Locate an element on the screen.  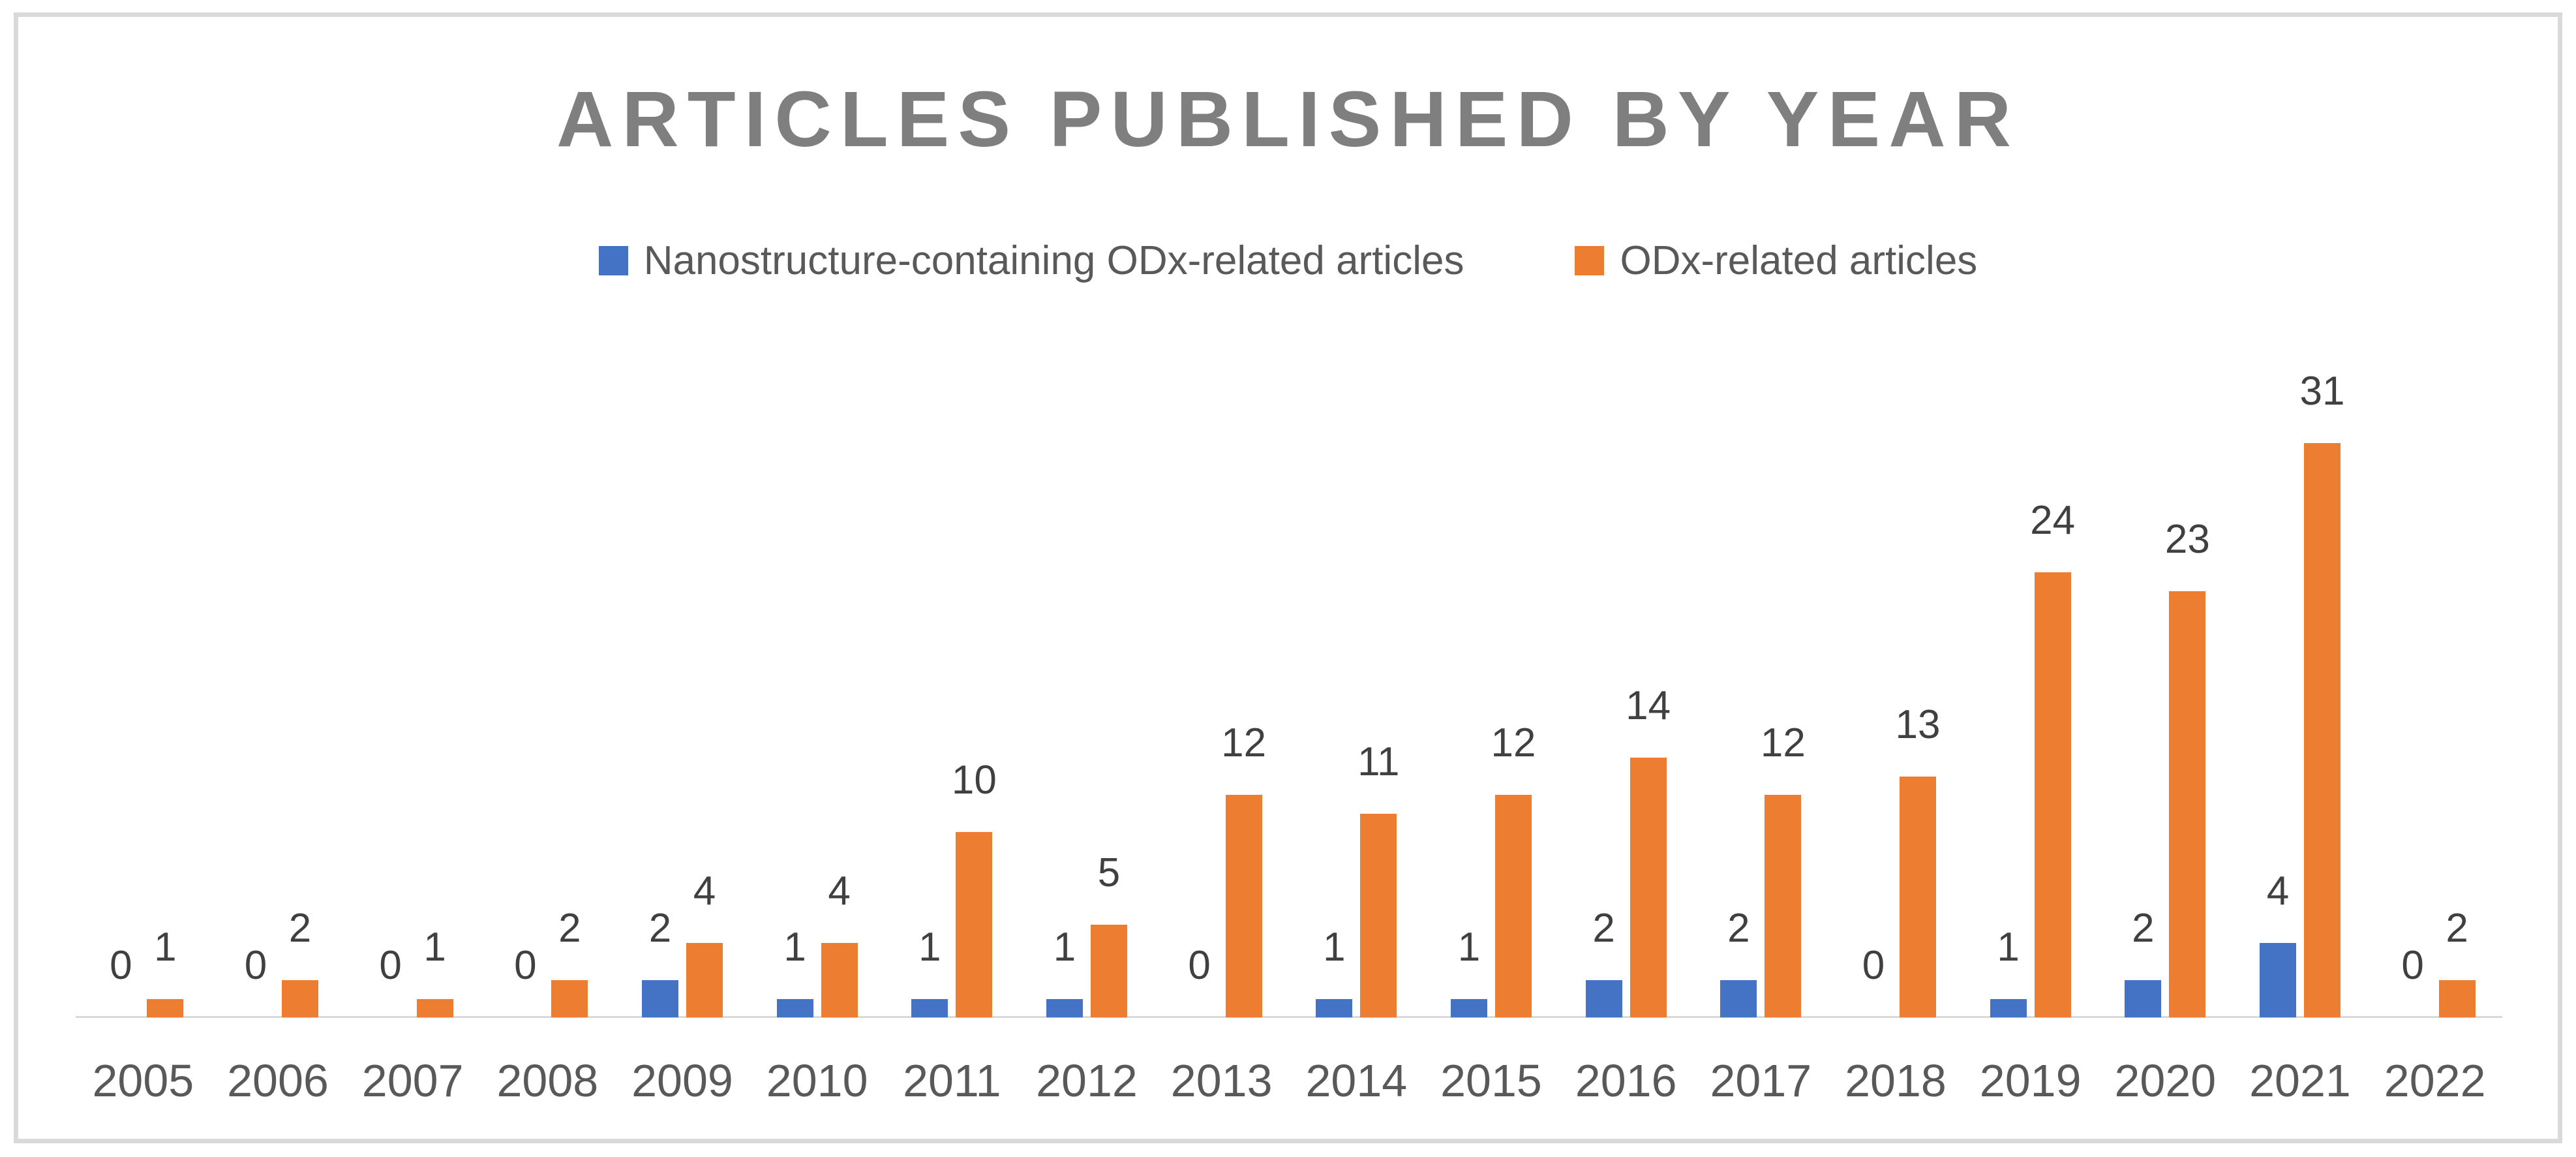
x-tick-2019: 2019 is located at coordinates (2031, 1080).